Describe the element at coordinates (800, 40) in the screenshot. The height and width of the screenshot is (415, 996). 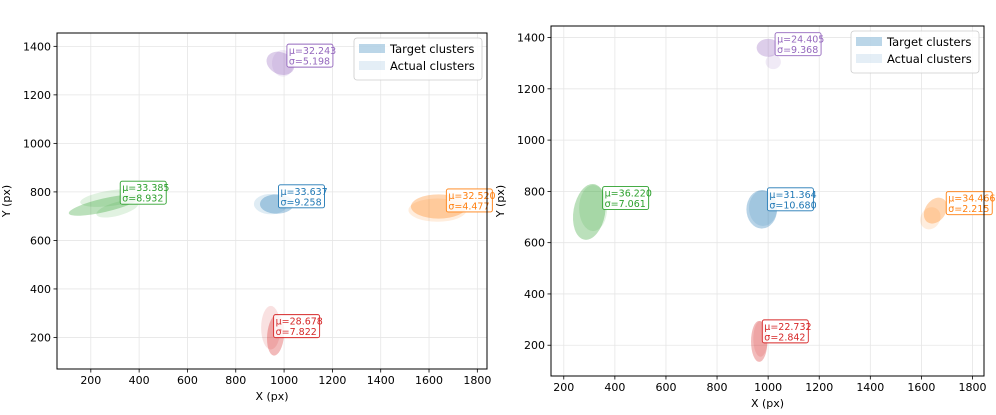
I see `cluster-mu-label: μ=24.405` at that location.